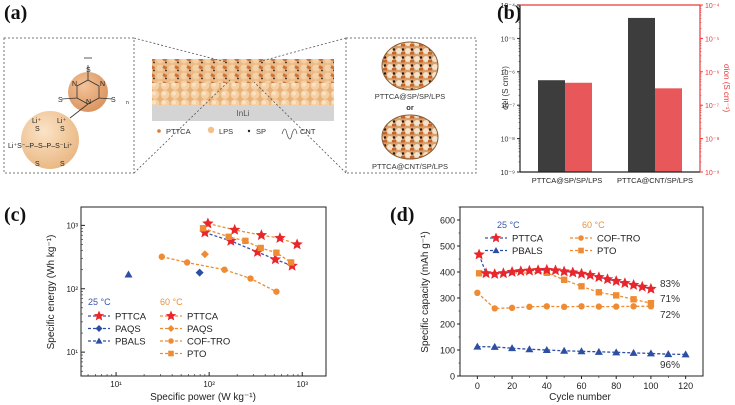 Image resolution: width=735 pixels, height=405 pixels. Describe the element at coordinates (655, 180) in the screenshot. I see `b-xtick-label: PTTCA@CNT/SP/LPS` at that location.